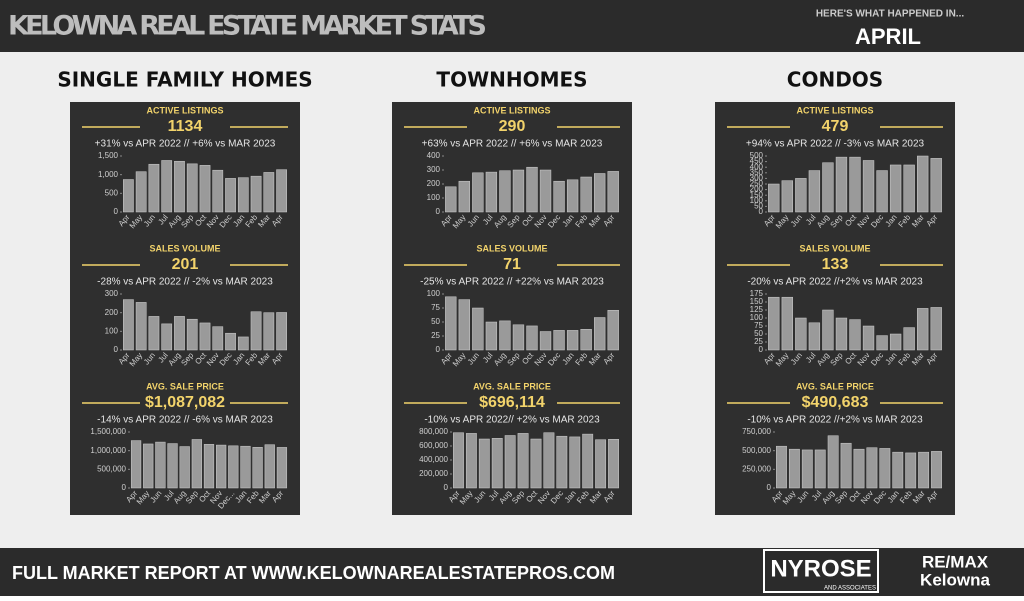 The width and height of the screenshot is (1024, 601). I want to click on y-tick-label: 175, so click(757, 293).